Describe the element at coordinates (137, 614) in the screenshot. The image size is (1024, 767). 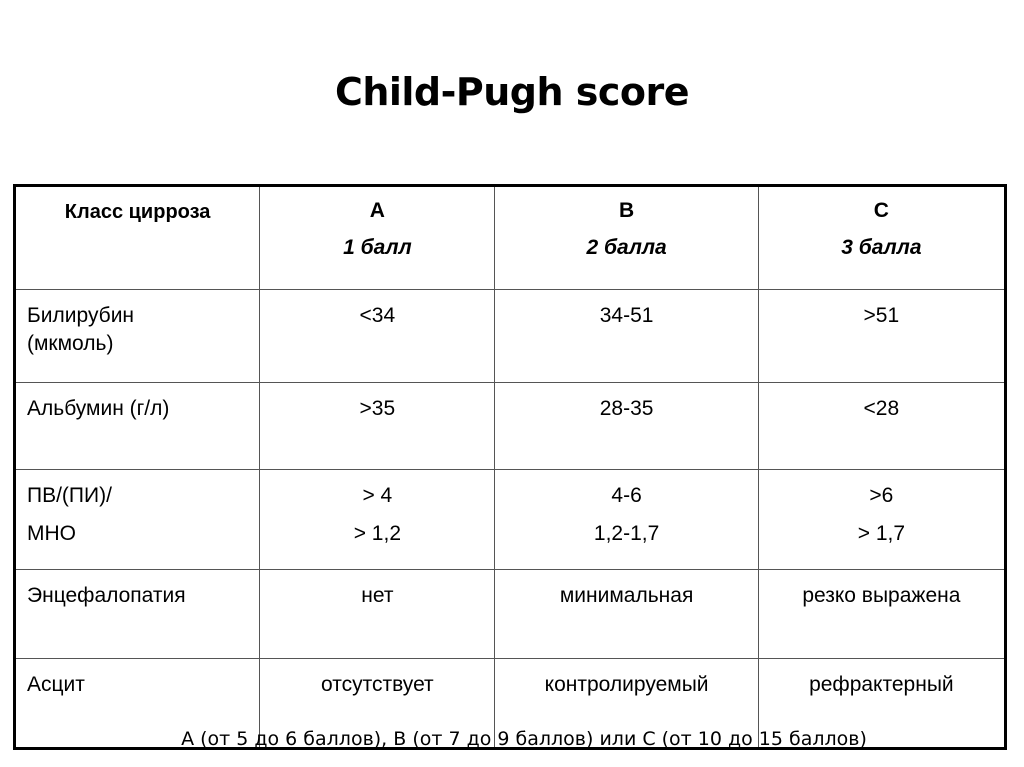
I see `row-label: Энцефалопатия` at that location.